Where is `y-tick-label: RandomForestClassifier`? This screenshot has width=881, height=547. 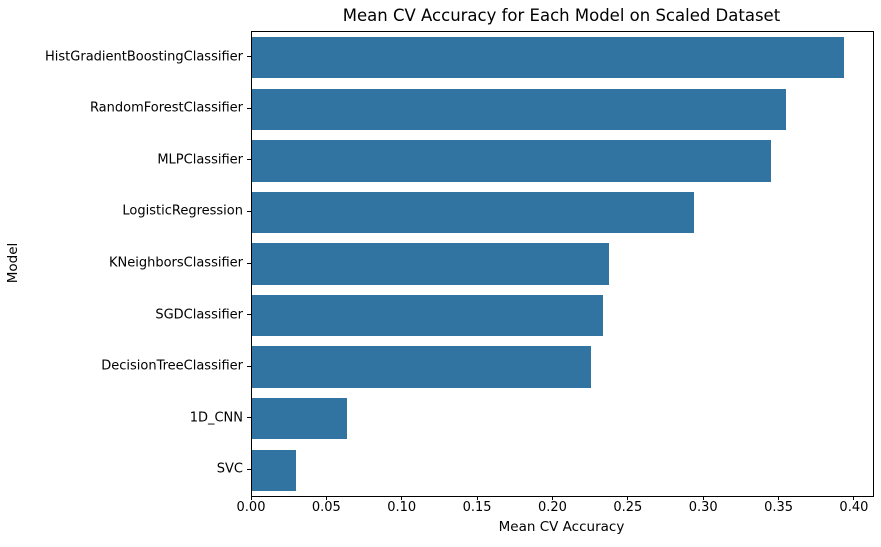 y-tick-label: RandomForestClassifier is located at coordinates (166, 108).